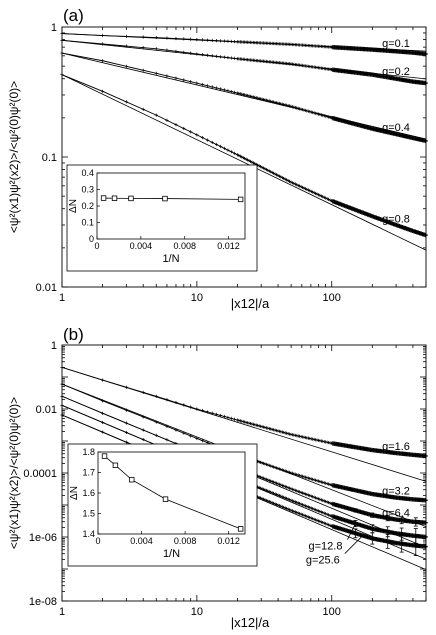 This screenshot has width=436, height=635. Describe the element at coordinates (326, 547) in the screenshot. I see `series-label: g=12.8` at that location.